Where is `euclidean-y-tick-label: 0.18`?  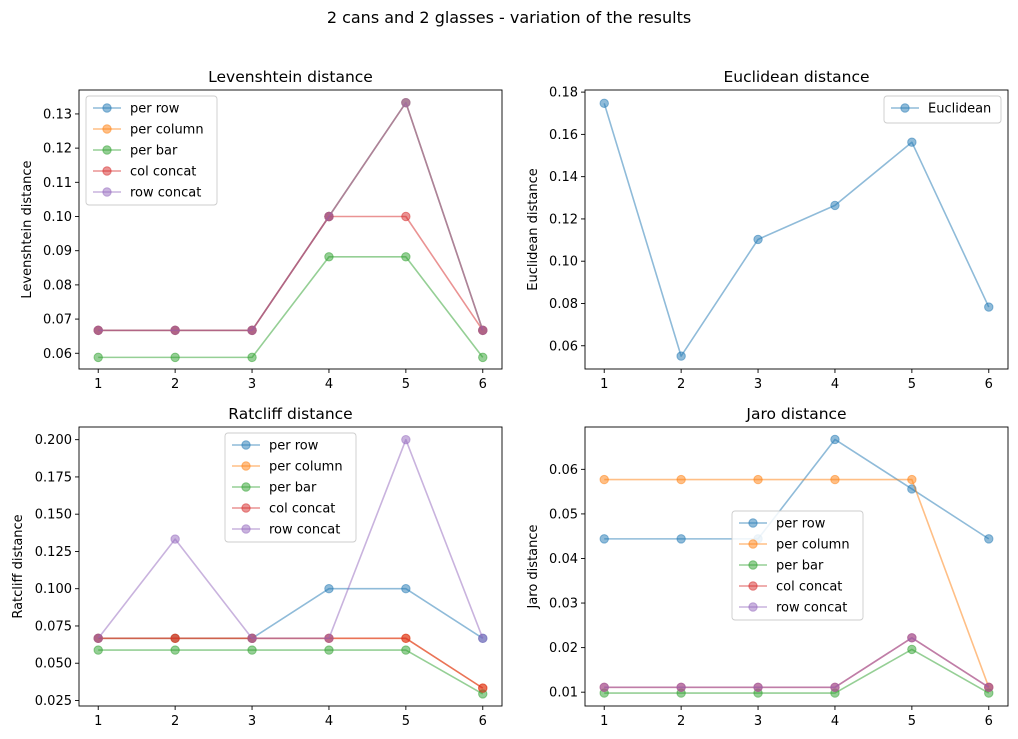
euclidean-y-tick-label: 0.18 is located at coordinates (563, 93).